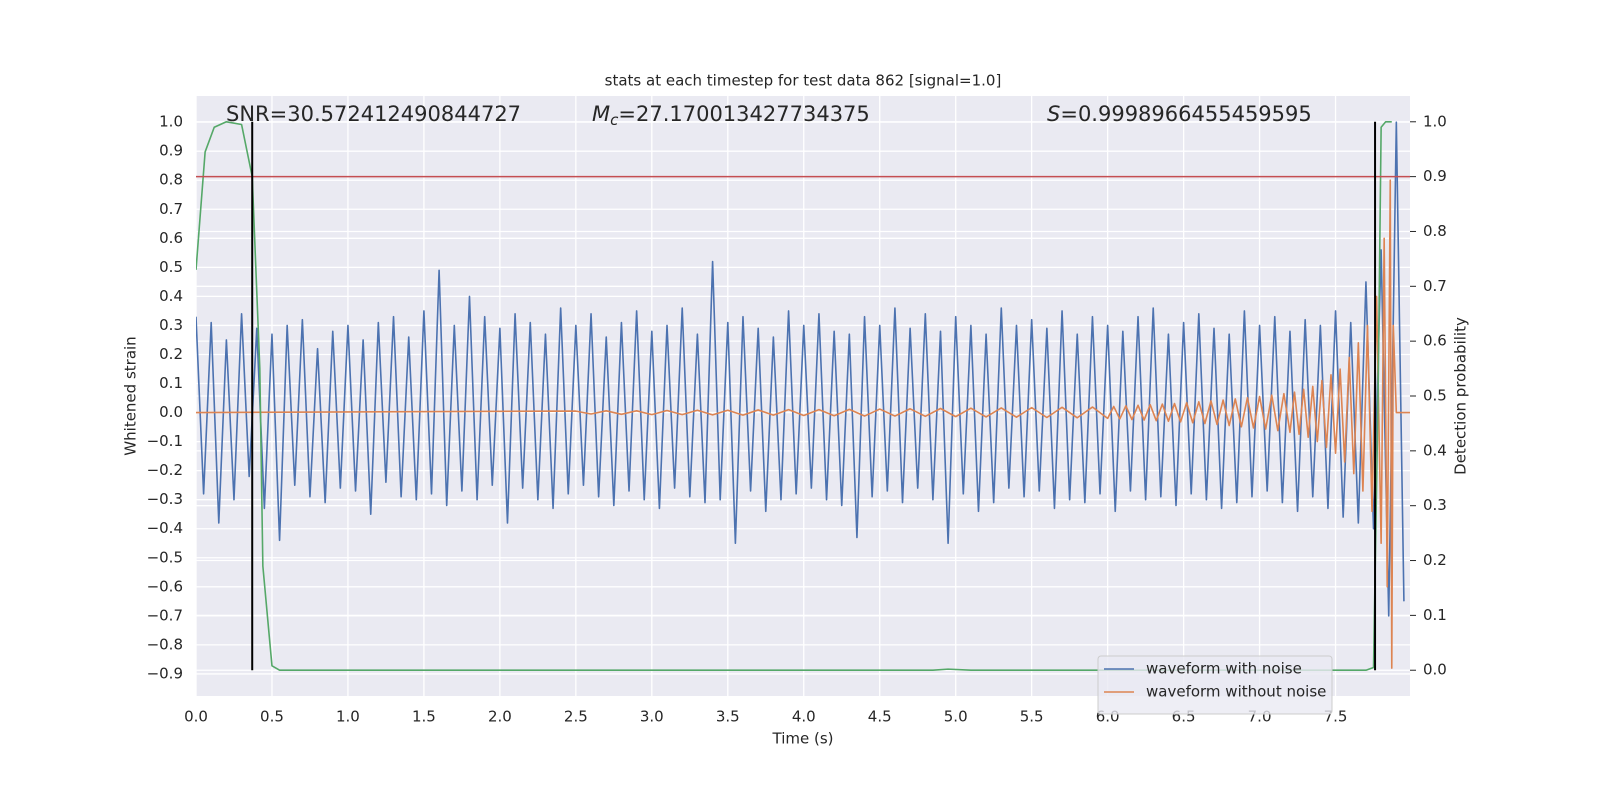  I want to click on y-tick-label: 0.8, so click(171, 180).